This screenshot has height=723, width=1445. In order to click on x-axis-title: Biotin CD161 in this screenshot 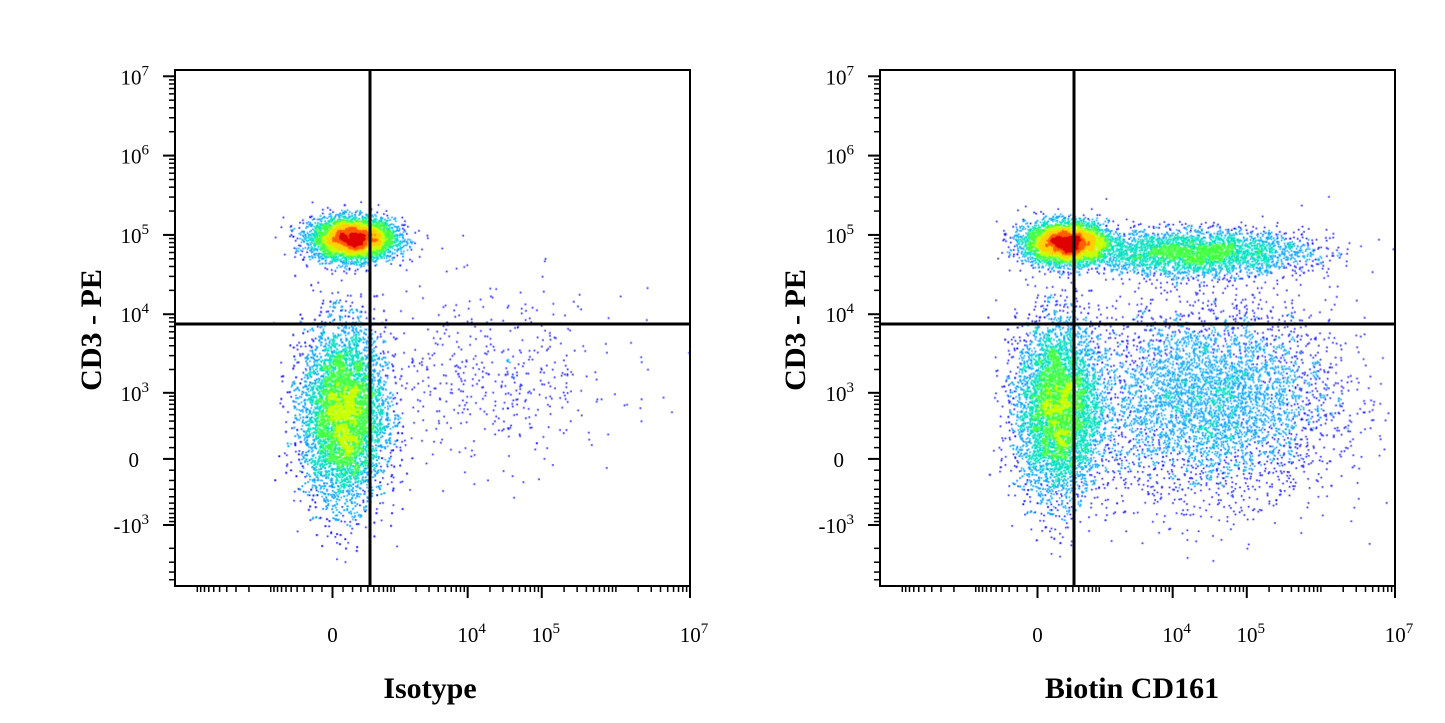, I will do `click(1132, 688)`.